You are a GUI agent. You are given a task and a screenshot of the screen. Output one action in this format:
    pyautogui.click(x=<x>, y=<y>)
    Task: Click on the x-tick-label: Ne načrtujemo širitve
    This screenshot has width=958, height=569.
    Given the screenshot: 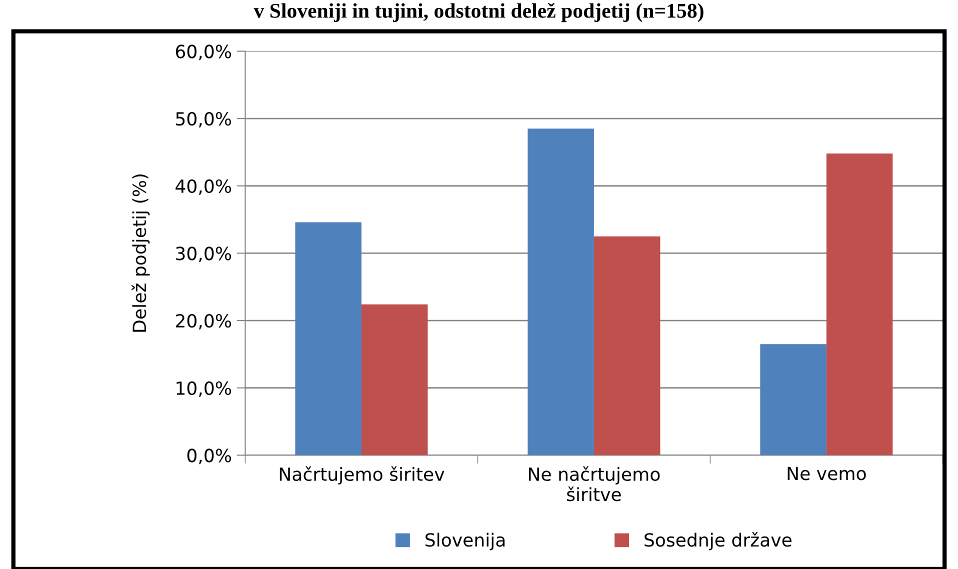 What is the action you would take?
    pyautogui.click(x=594, y=484)
    